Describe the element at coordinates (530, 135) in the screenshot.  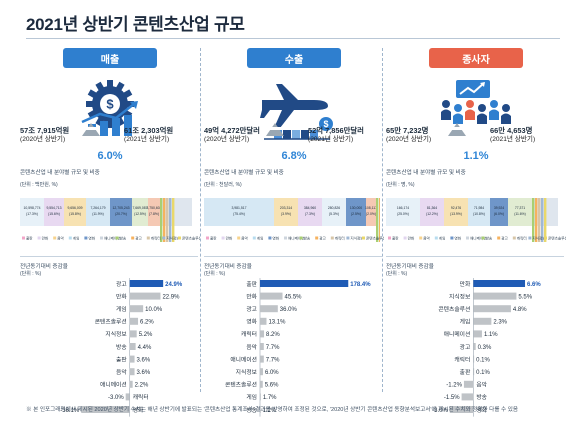
I see `value-2021: 66만 4,653명 (2021년 상반기)` at that location.